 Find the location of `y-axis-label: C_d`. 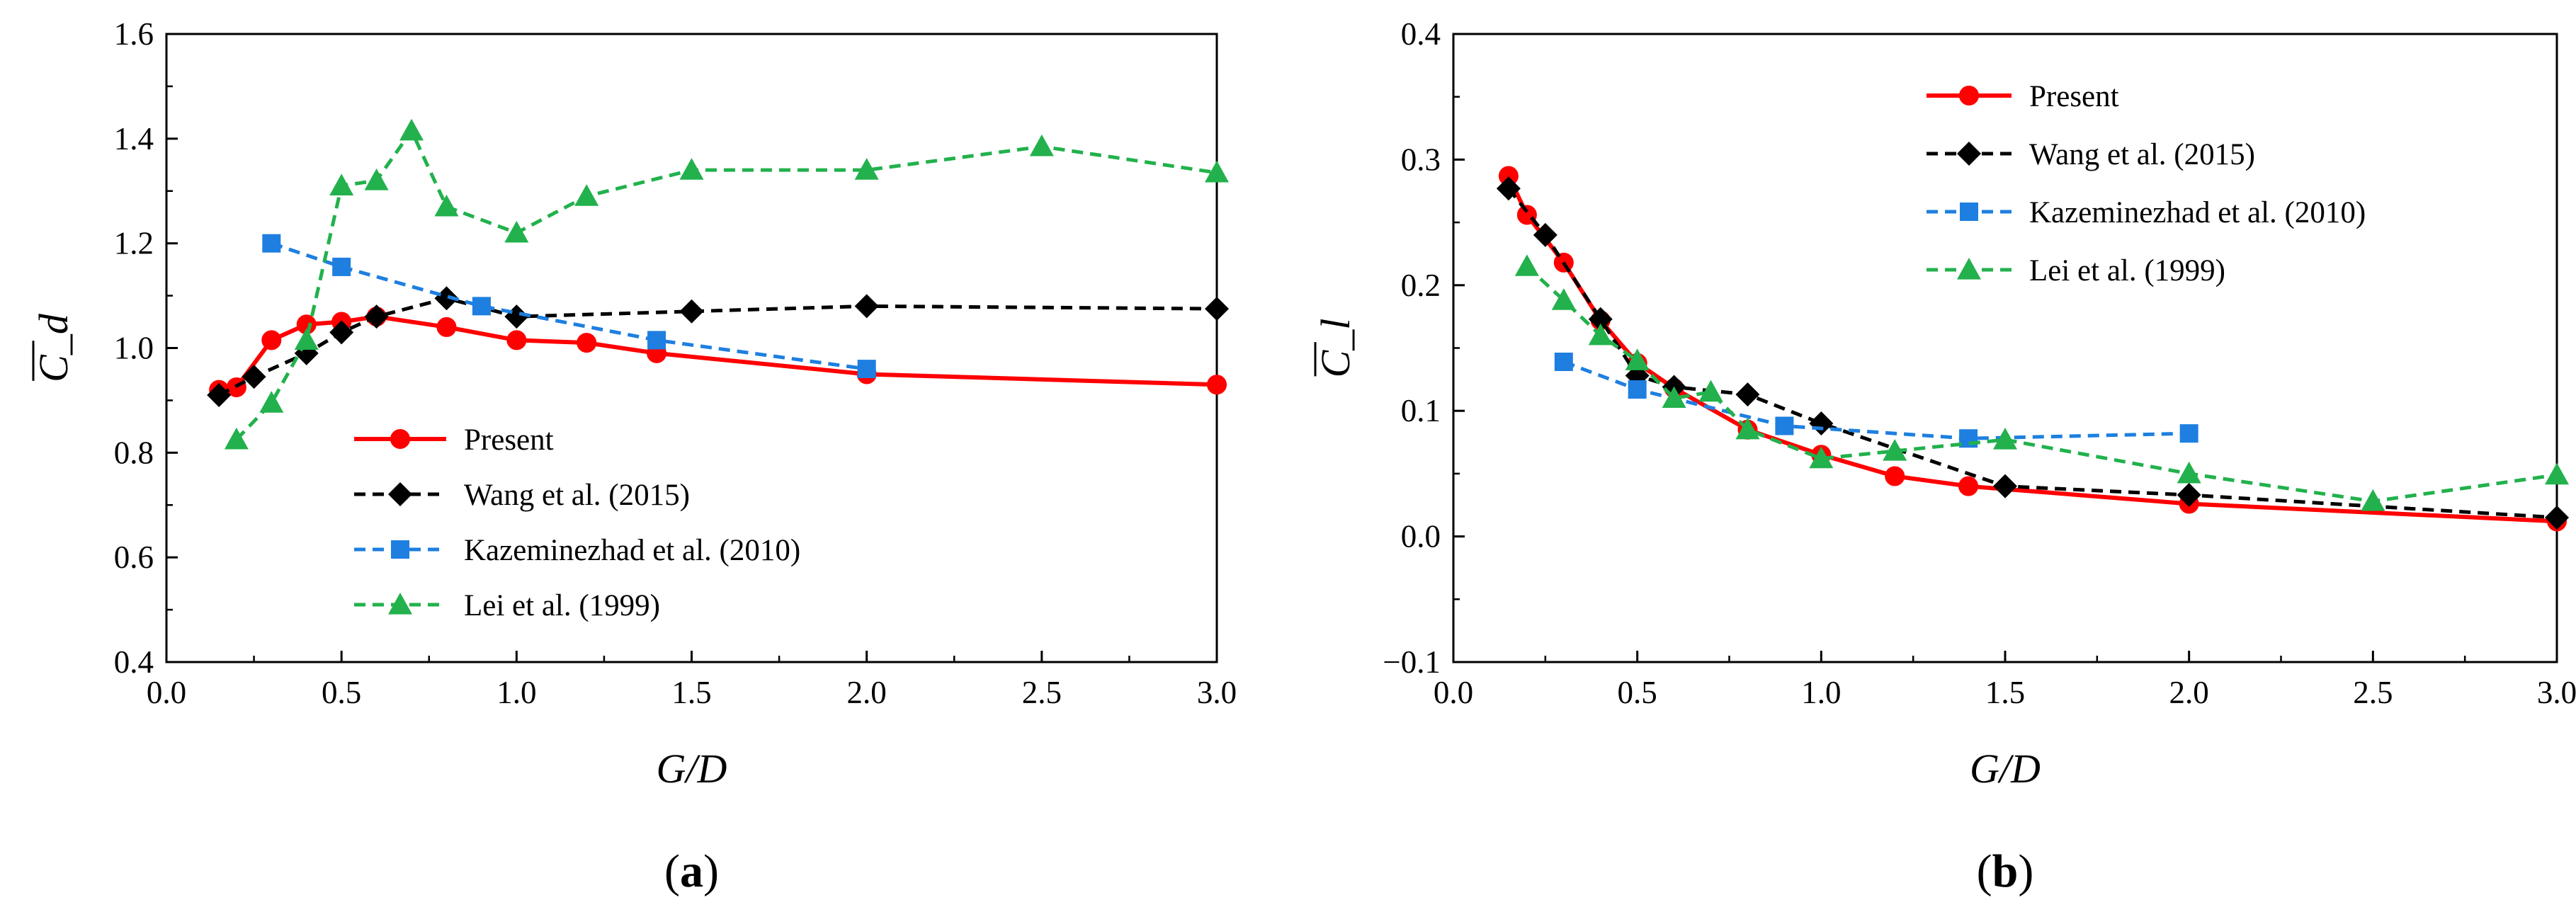

y-axis-label: C_d is located at coordinates (53, 347).